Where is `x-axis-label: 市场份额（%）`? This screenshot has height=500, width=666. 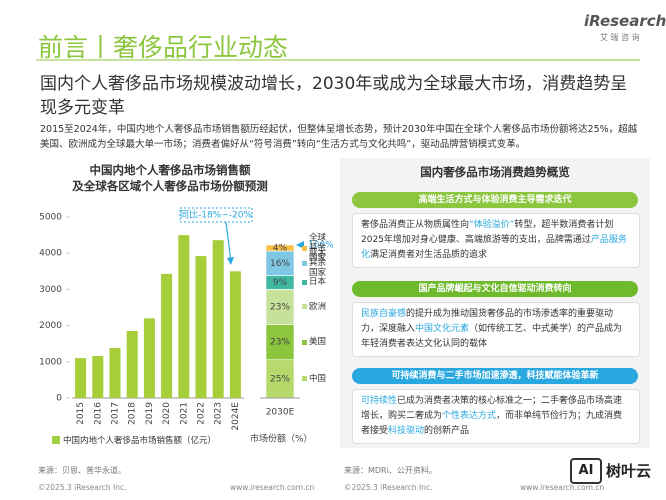 x-axis-label: 市场份额（%） is located at coordinates (281, 439).